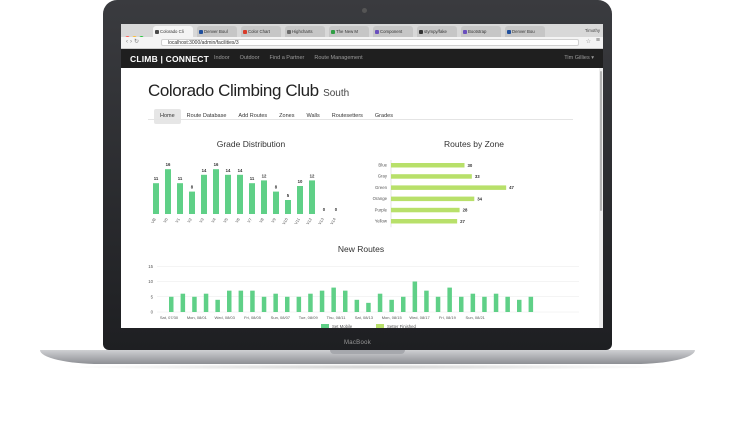 Image resolution: width=735 pixels, height=444 pixels. Describe the element at coordinates (382, 165) in the screenshot. I see `zone-tick-label: Blue` at that location.